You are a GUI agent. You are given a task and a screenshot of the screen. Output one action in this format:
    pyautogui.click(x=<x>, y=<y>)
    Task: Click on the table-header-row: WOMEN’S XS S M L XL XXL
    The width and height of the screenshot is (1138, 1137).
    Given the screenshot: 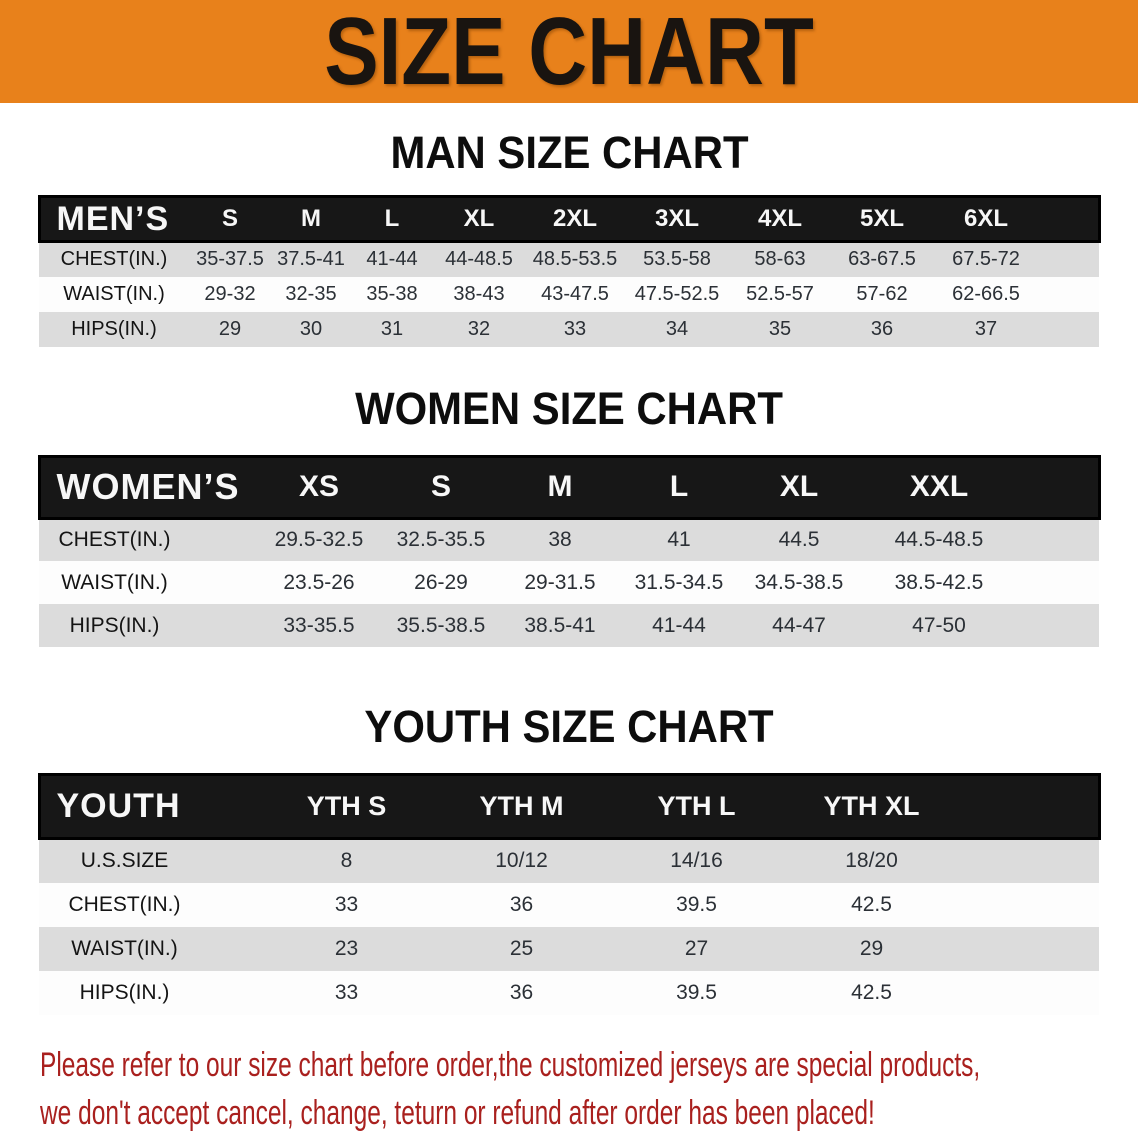 What is the action you would take?
    pyautogui.click(x=569, y=487)
    